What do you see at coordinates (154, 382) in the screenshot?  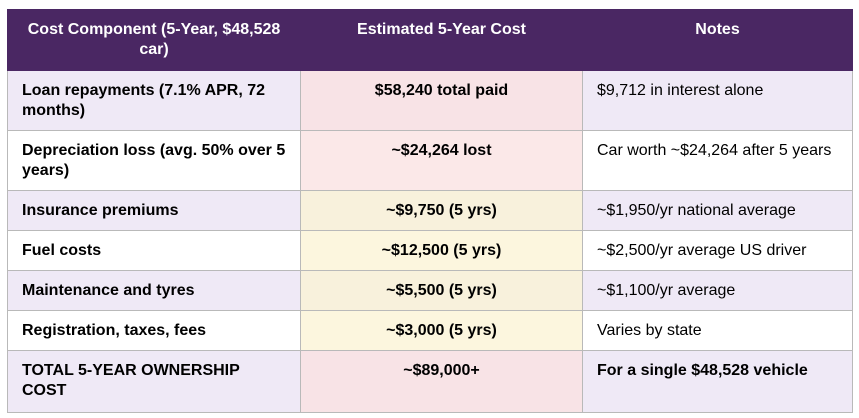 I see `cell-total-label: TOTAL 5-YEAR OWNERSHIP COST` at bounding box center [154, 382].